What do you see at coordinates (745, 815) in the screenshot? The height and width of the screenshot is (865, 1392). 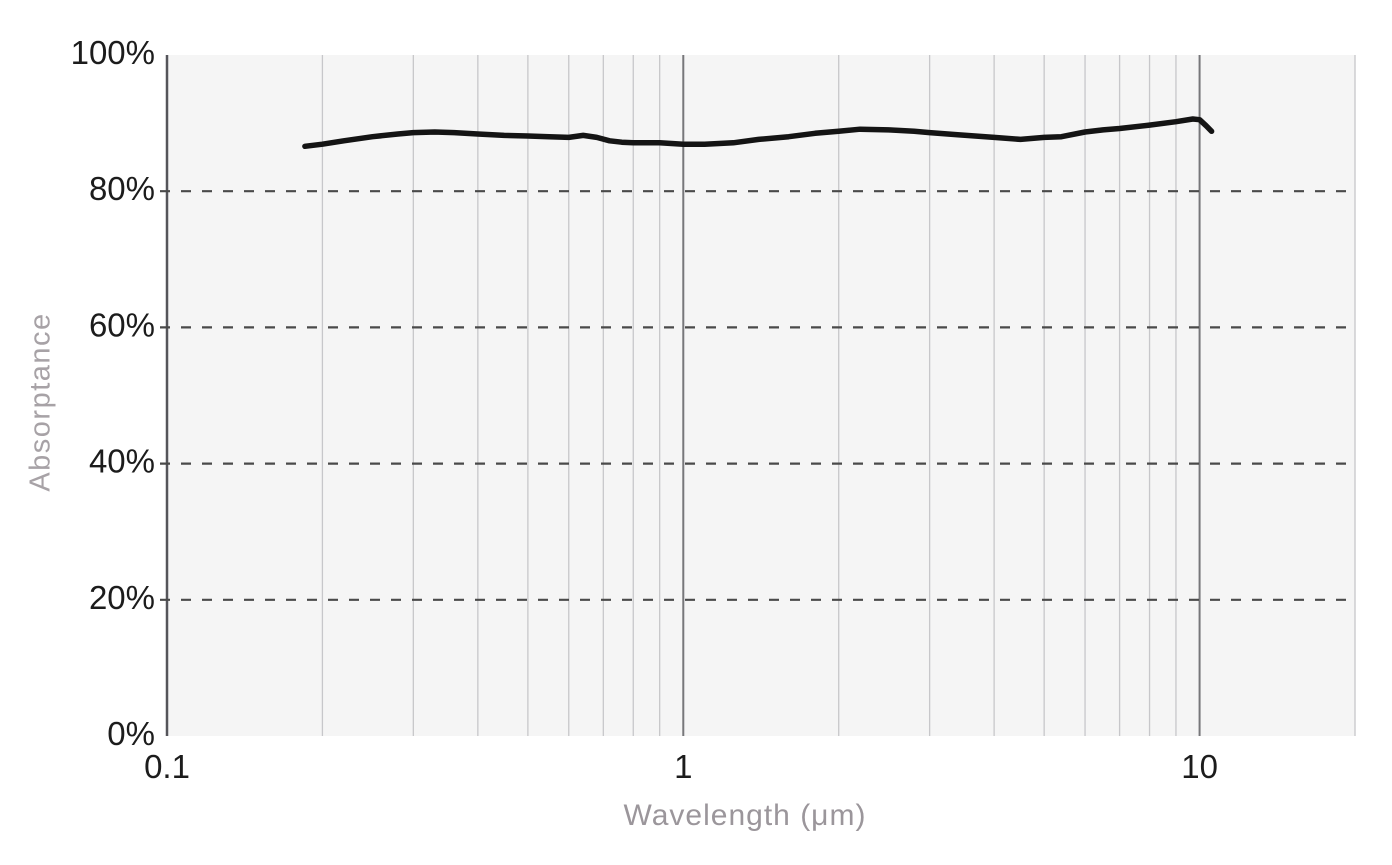 I see `x-axis-title: Wavelength (μm)` at bounding box center [745, 815].